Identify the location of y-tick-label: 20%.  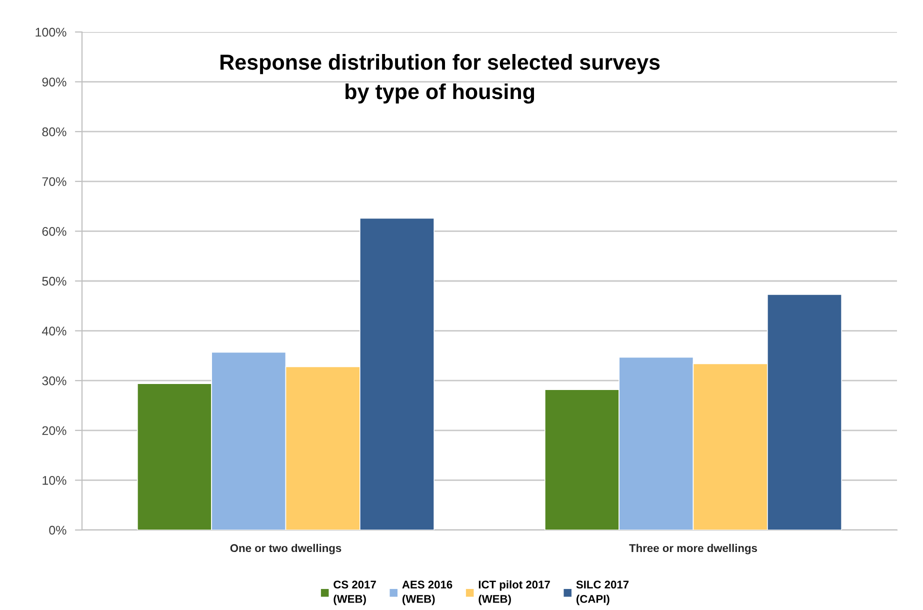
(54, 431).